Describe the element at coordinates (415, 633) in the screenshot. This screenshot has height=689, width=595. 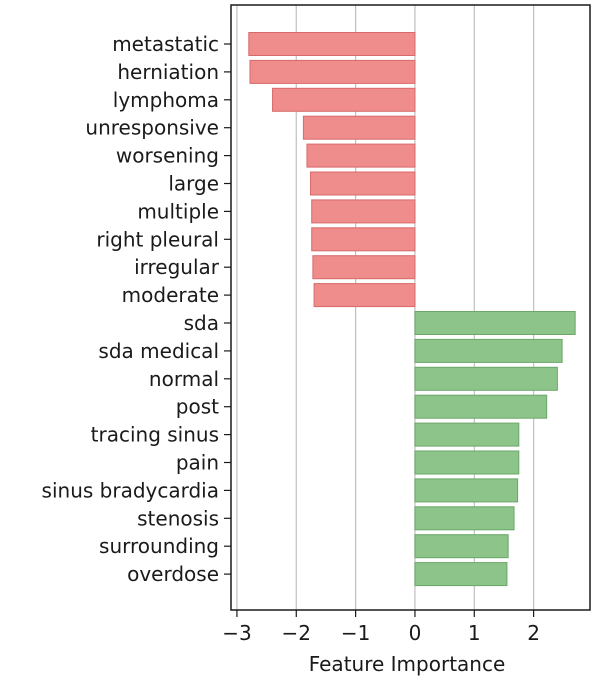
I see `x-tick-label: 0` at that location.